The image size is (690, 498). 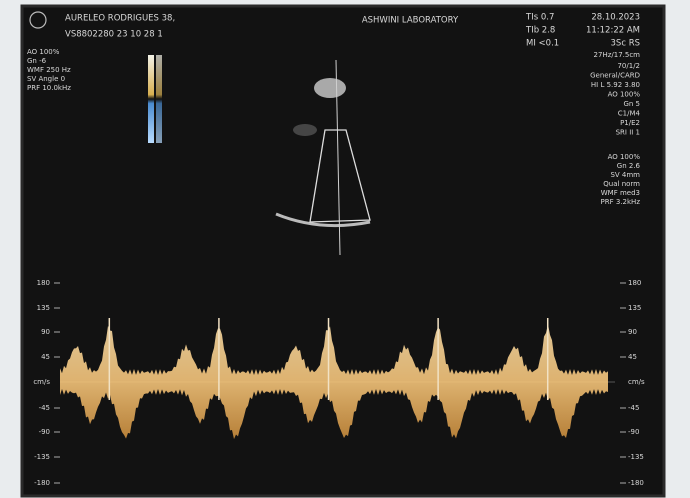 I want to click on doppler-param: Qual norm, so click(x=621, y=184).